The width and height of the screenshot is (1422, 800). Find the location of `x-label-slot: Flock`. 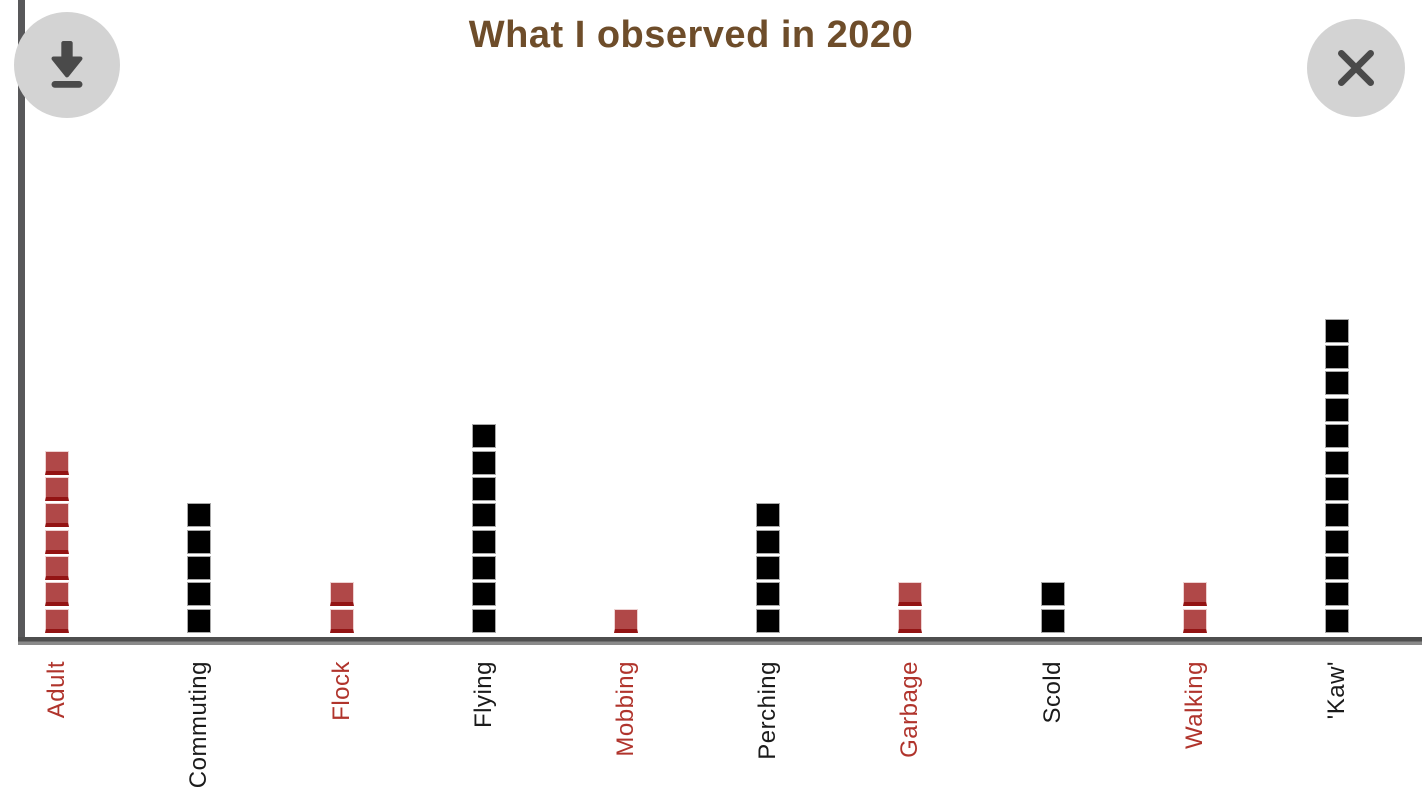

x-label-slot: Flock is located at coordinates (341, 730).